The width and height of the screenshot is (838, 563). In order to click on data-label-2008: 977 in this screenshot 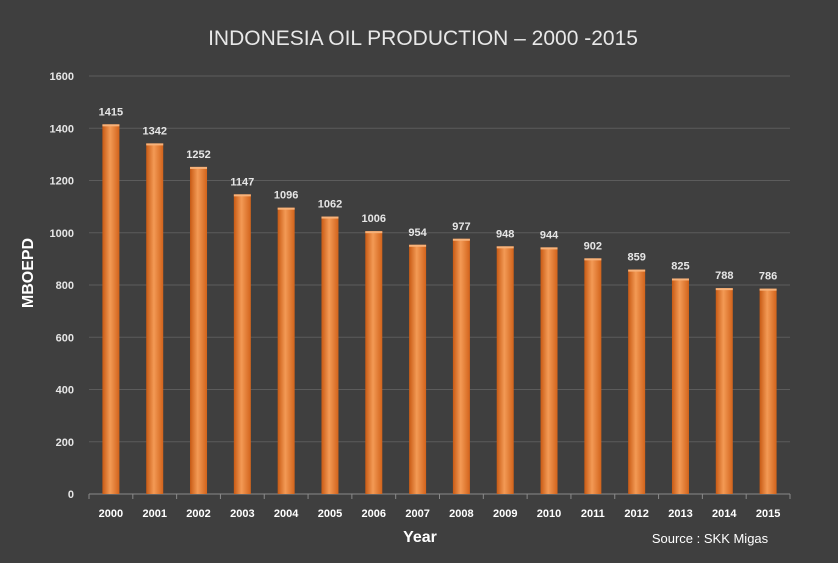, I will do `click(461, 227)`.